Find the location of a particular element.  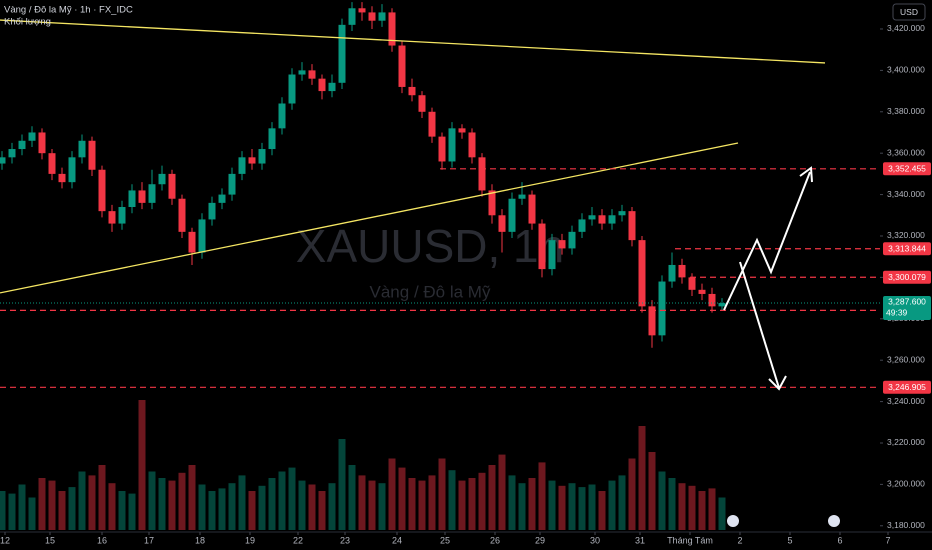

x-tick-label: 23 is located at coordinates (345, 540).